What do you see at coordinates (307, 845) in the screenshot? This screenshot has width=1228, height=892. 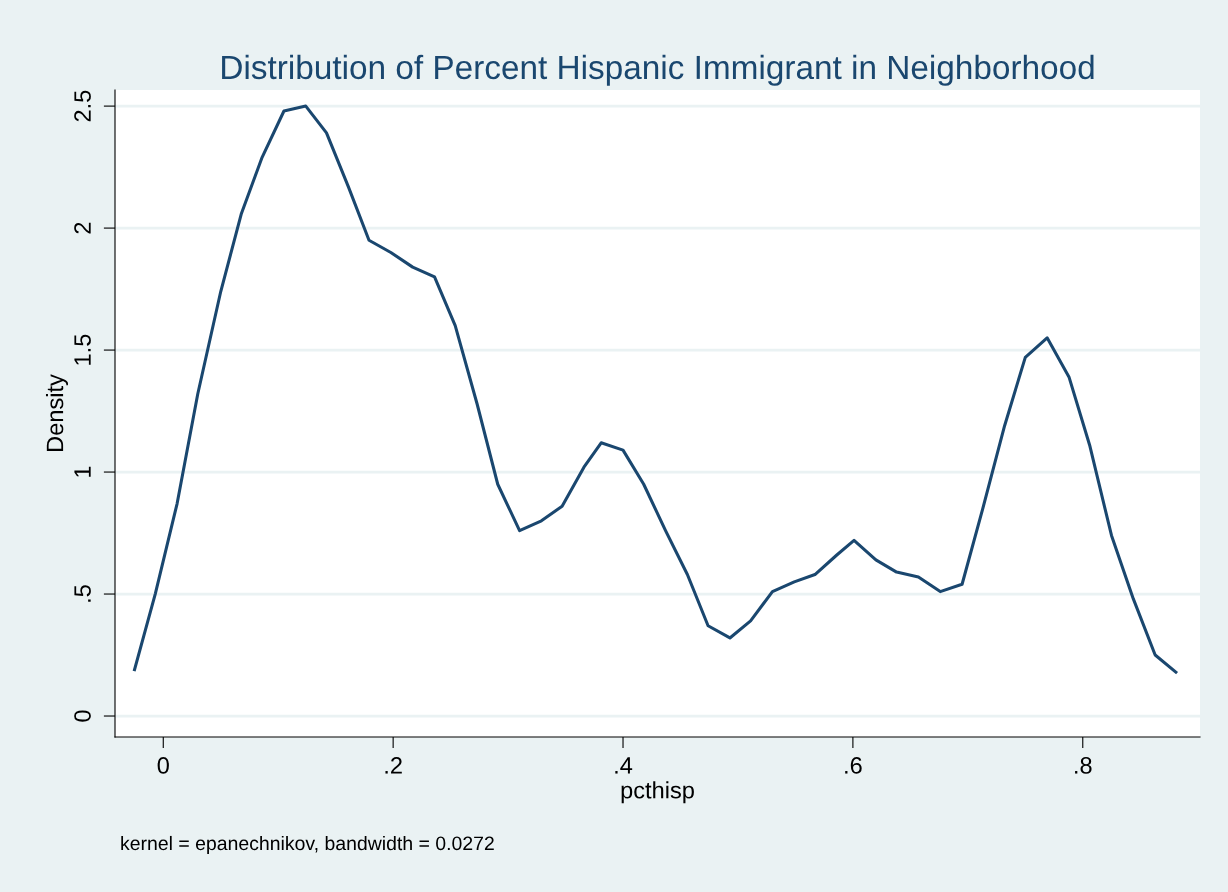 I see `text: kernel = epanechnikov, bandwidth = 0.0272` at bounding box center [307, 845].